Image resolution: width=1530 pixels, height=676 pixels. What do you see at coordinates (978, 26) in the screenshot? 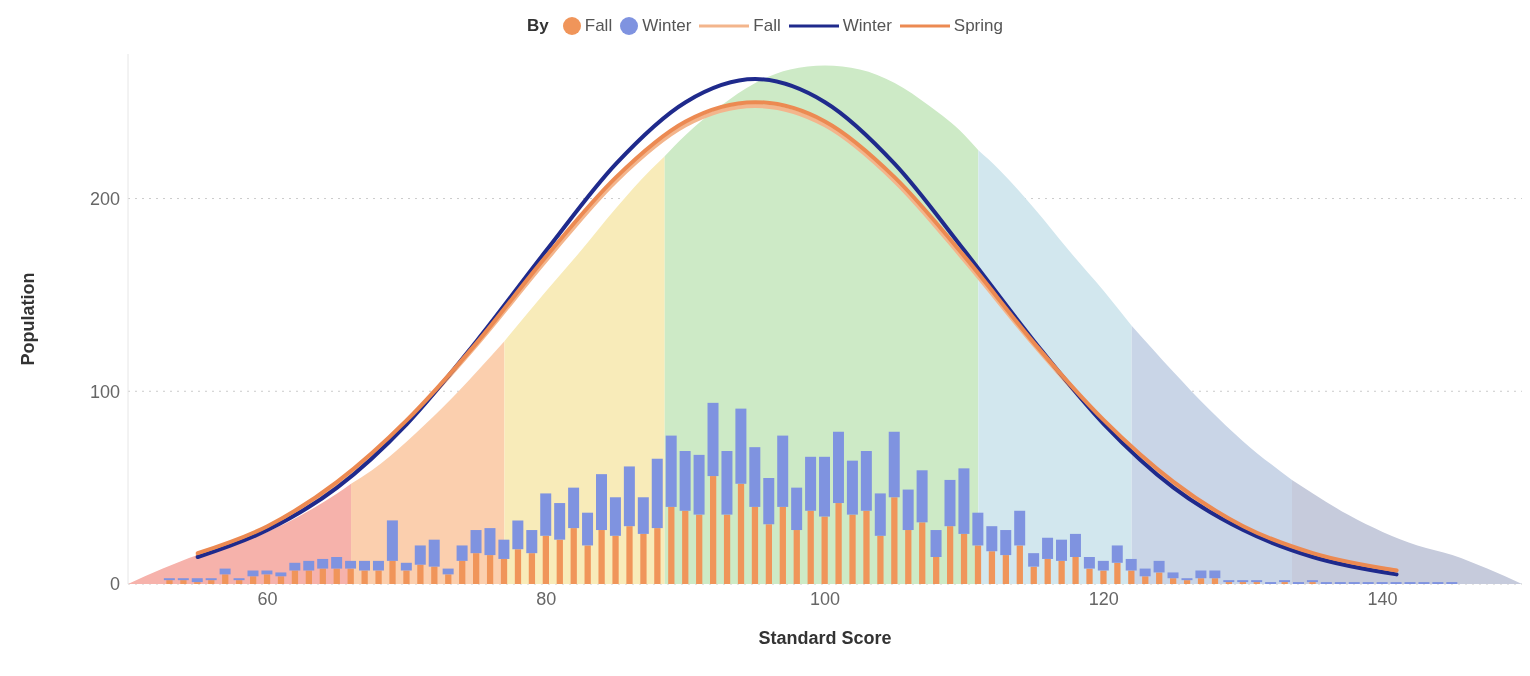
I see `legend-label: Spring` at bounding box center [978, 26].